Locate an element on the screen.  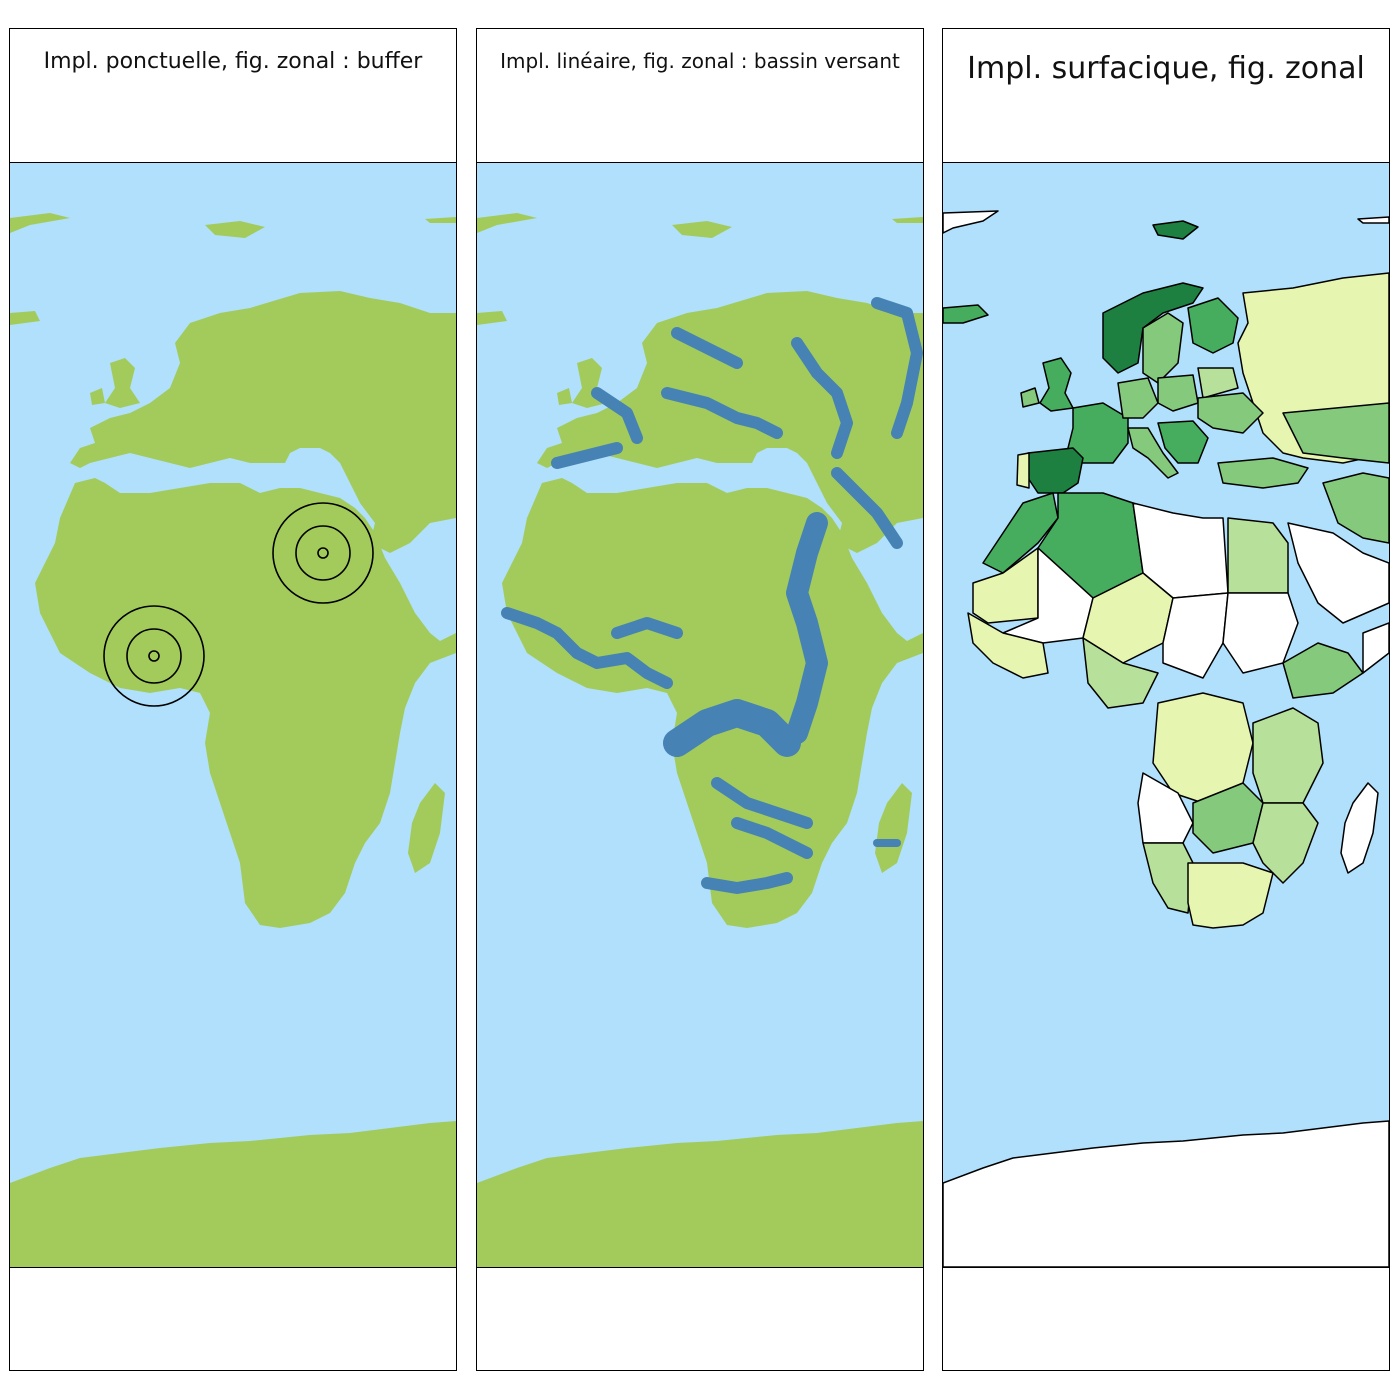
country-mozambique is located at coordinates (1285, 843).